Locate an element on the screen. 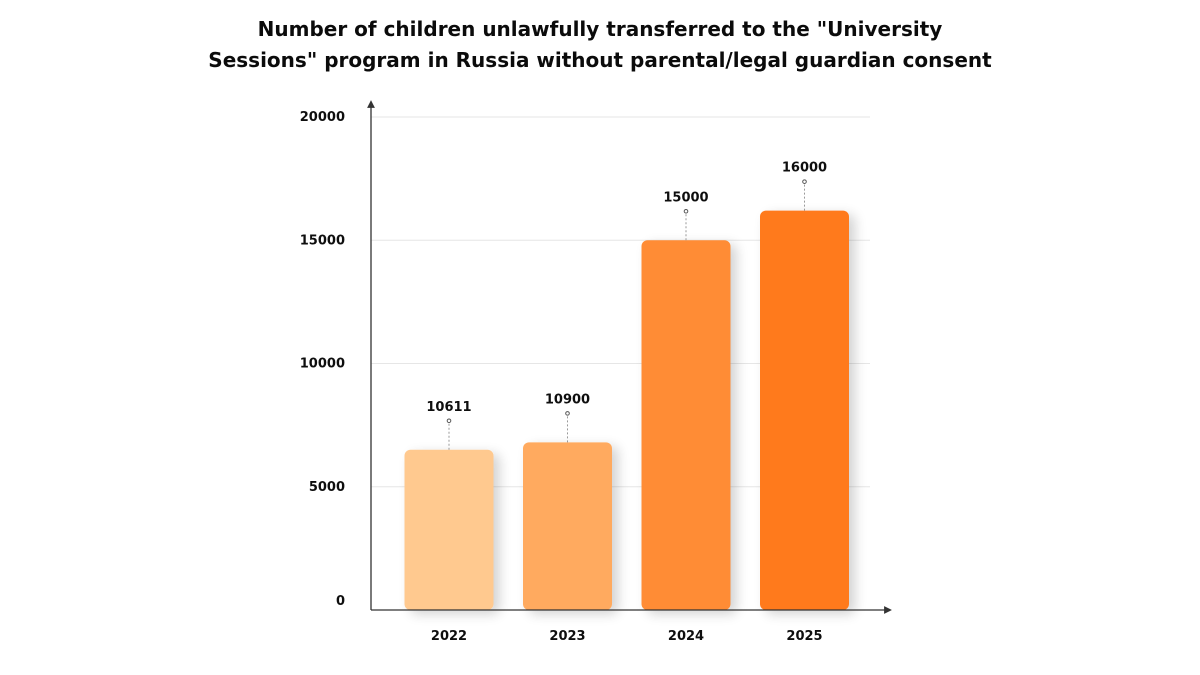 This screenshot has height=675, width=1200. x-tick-label-2023: 2023 is located at coordinates (567, 636).